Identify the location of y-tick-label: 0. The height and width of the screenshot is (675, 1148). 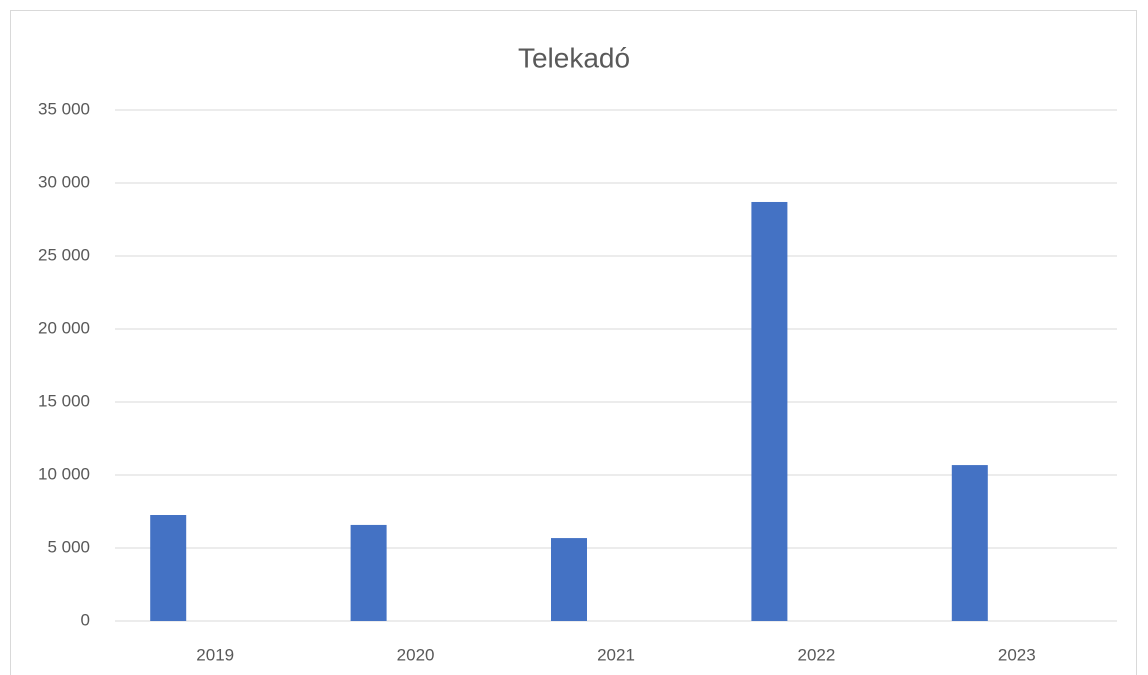
(85, 619).